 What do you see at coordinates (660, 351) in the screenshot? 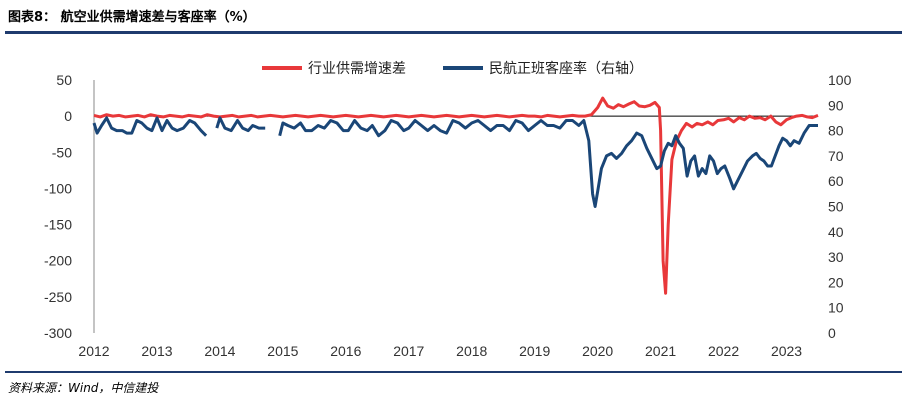
I see `x-tick-label: 2021` at bounding box center [660, 351].